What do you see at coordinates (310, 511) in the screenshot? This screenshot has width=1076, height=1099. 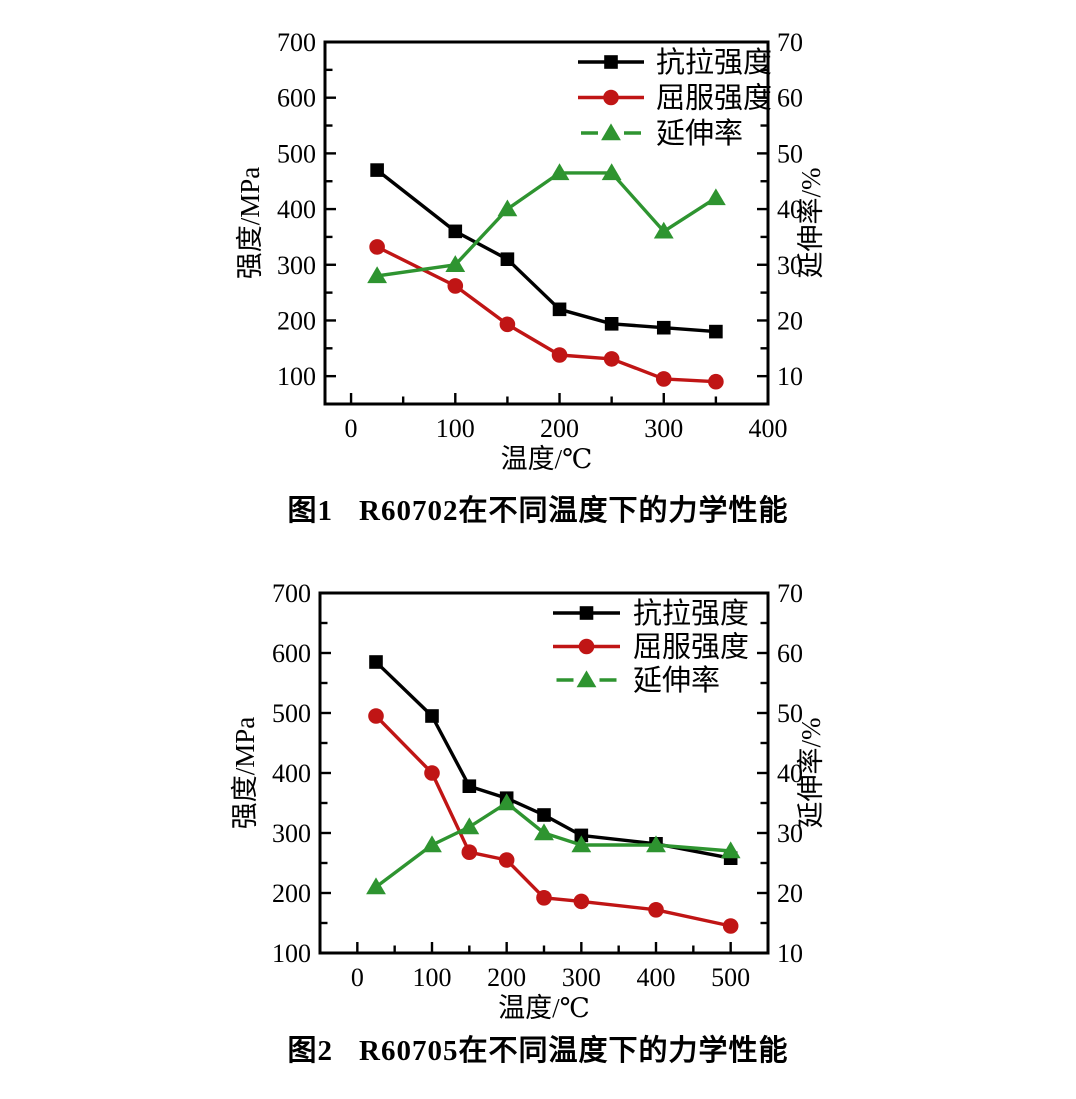 I see `figure1-caption-number: 图1` at bounding box center [310, 511].